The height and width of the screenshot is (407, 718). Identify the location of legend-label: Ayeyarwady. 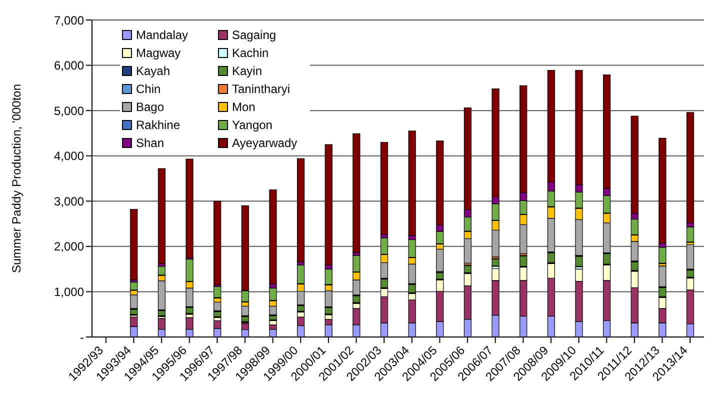
(265, 143).